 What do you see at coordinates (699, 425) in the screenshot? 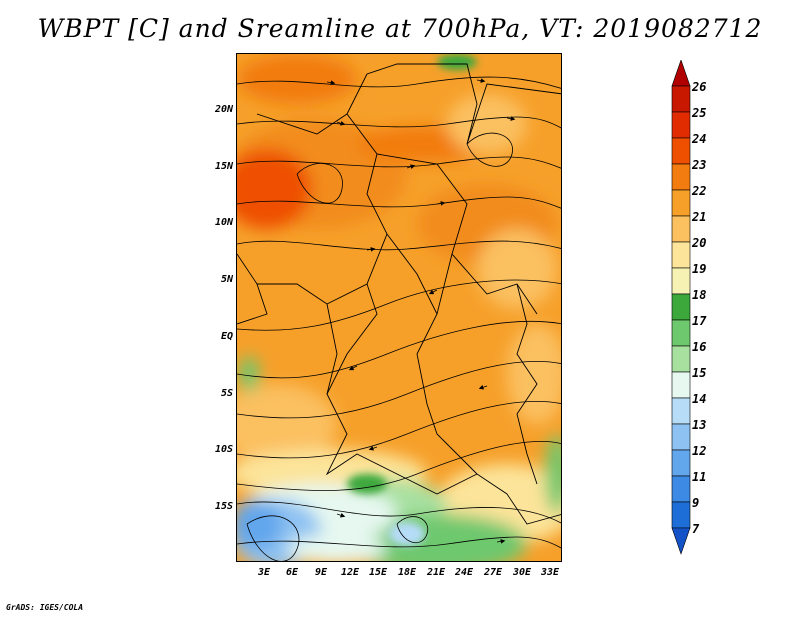
I see `colorbar-label-13: 13` at bounding box center [699, 425].